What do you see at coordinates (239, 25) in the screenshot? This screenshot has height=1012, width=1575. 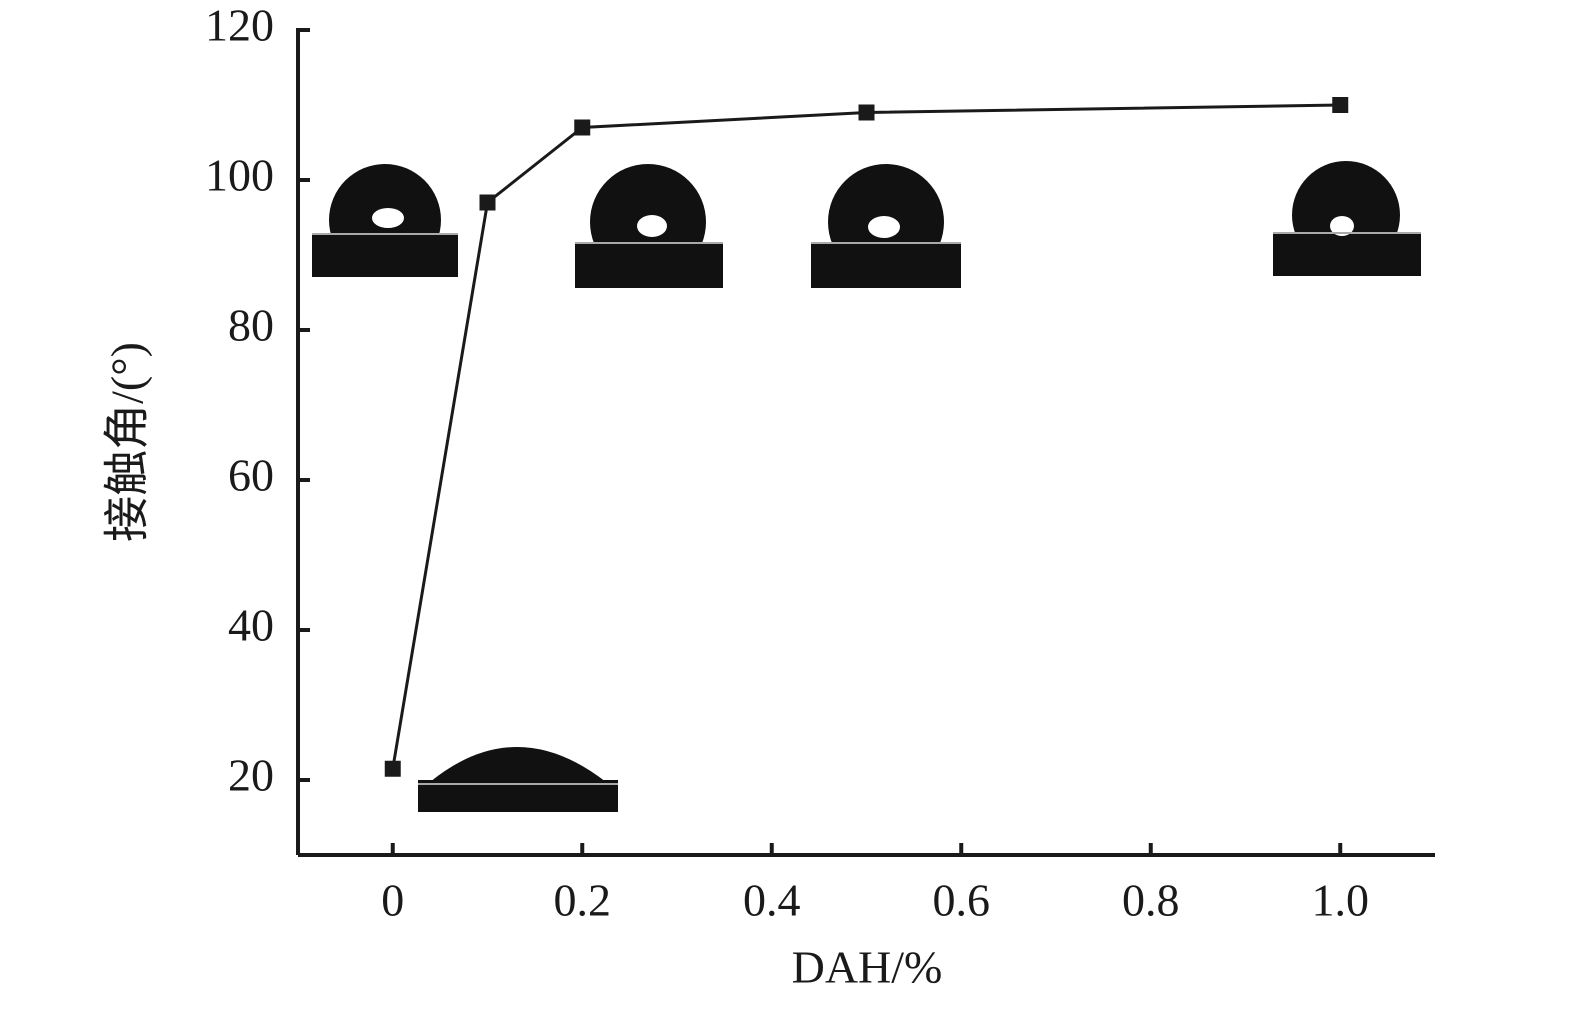 I see `y-tick-label: 120` at bounding box center [239, 25].